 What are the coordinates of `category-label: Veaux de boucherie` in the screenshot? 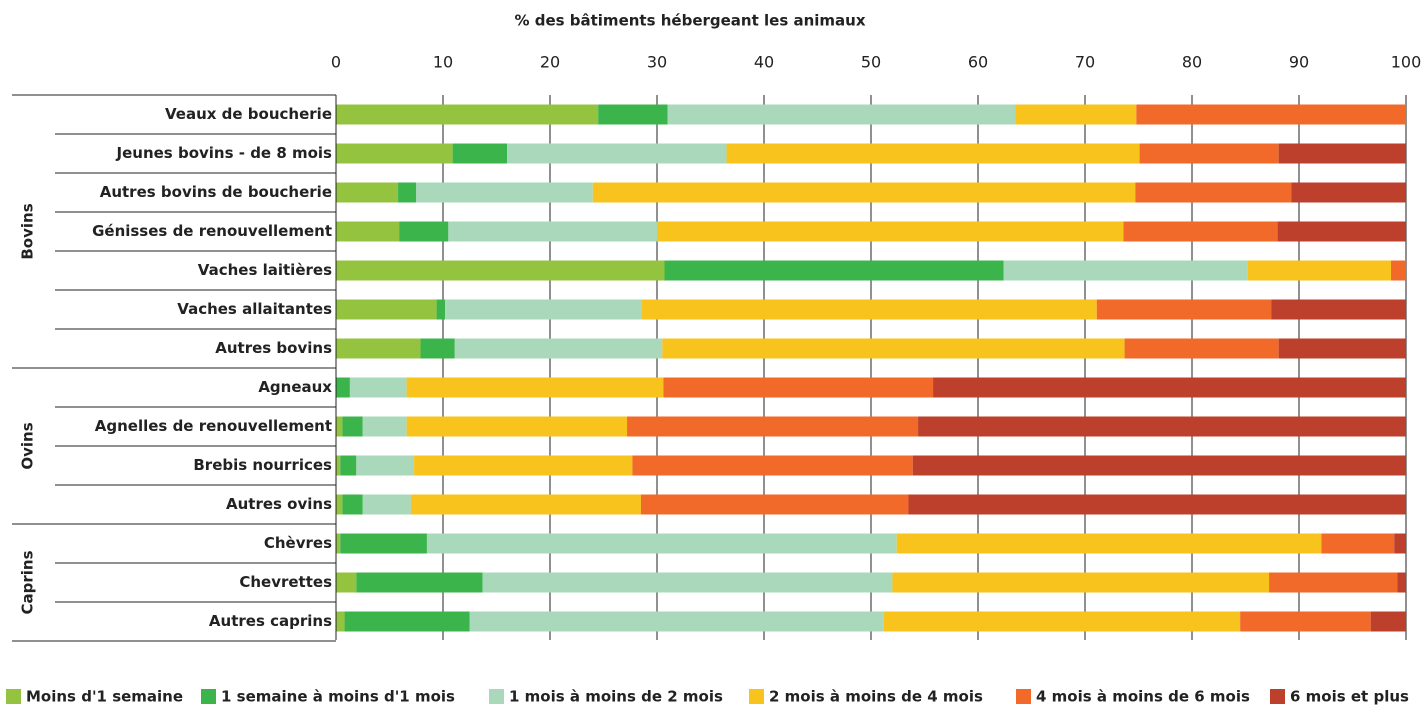 It's located at (248, 114).